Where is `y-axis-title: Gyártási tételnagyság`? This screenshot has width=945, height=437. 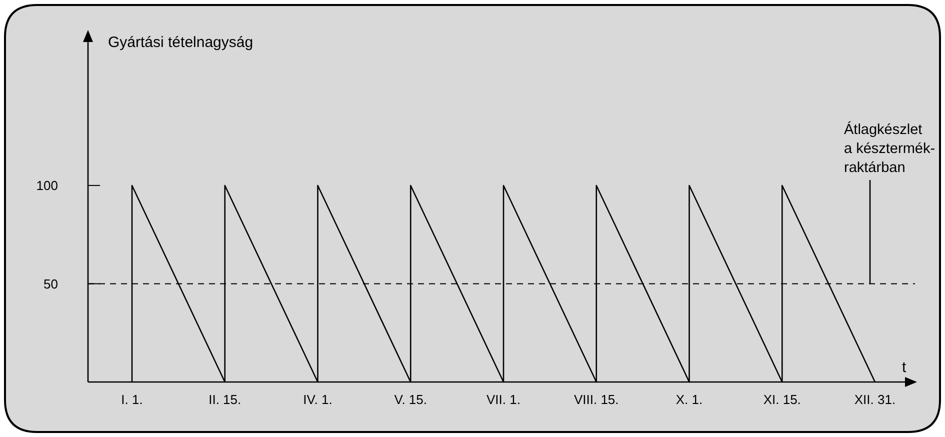 y-axis-title: Gyártási tételnagyság is located at coordinates (181, 42).